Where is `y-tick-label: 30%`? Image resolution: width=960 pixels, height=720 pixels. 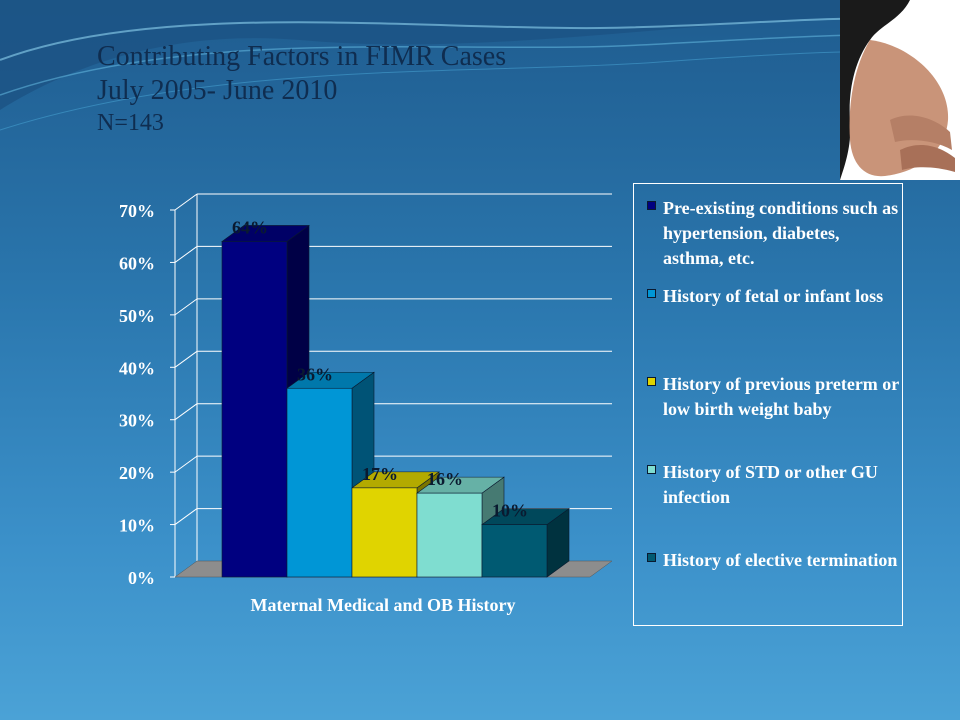 y-tick-label: 30% is located at coordinates (137, 421).